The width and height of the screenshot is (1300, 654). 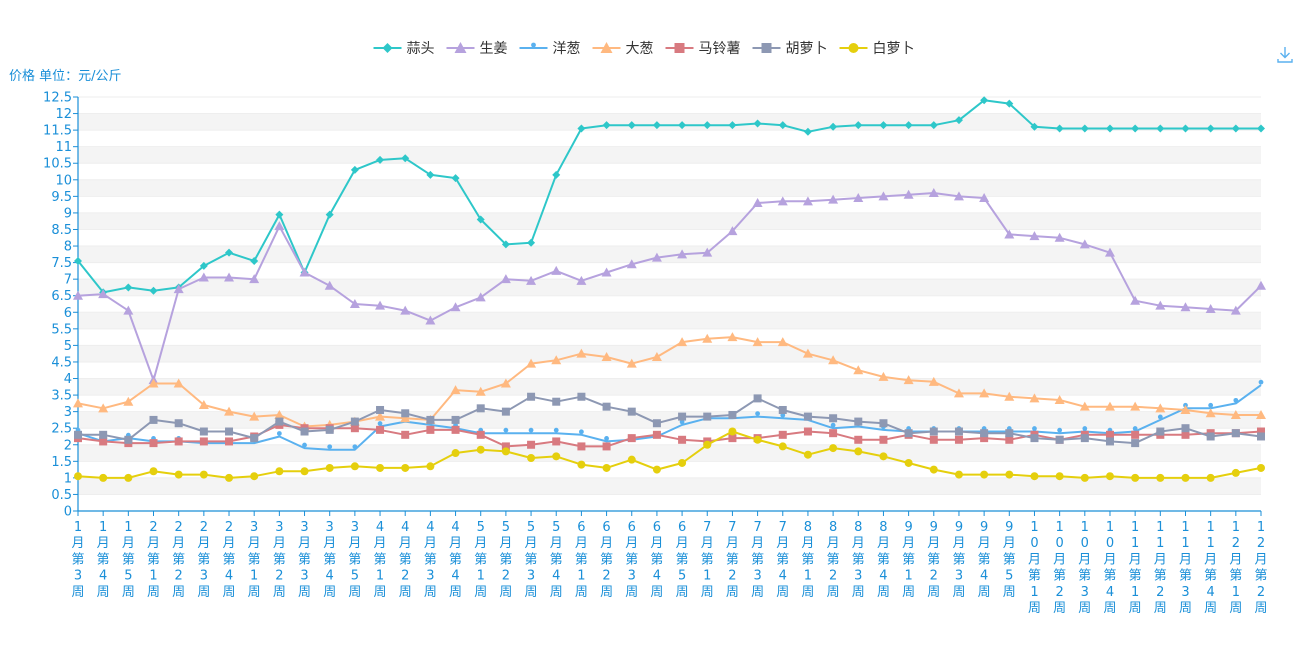 I want to click on legend-item: 白萝卜, so click(x=877, y=49).